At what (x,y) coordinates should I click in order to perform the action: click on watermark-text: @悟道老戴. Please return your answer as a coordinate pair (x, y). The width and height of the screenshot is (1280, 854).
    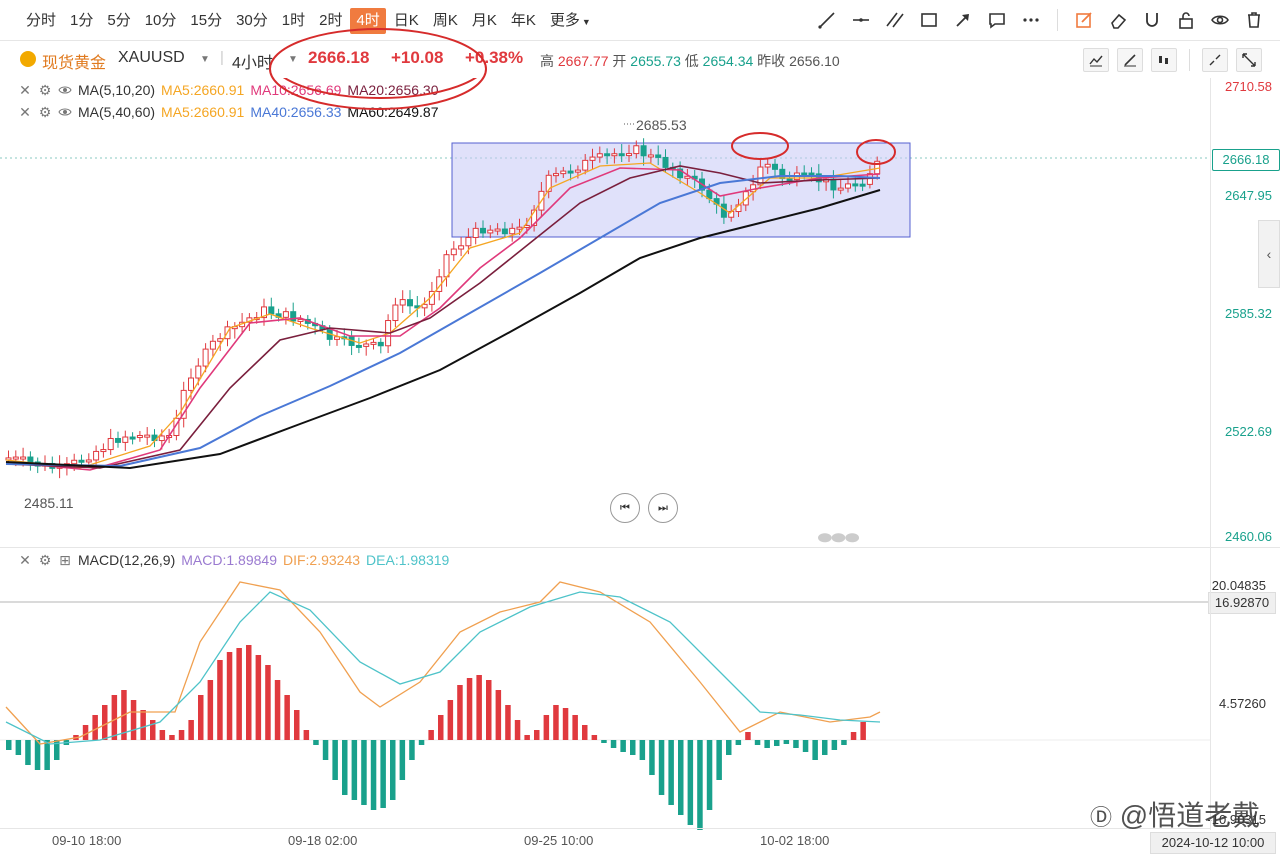
    Looking at the image, I should click on (1190, 815).